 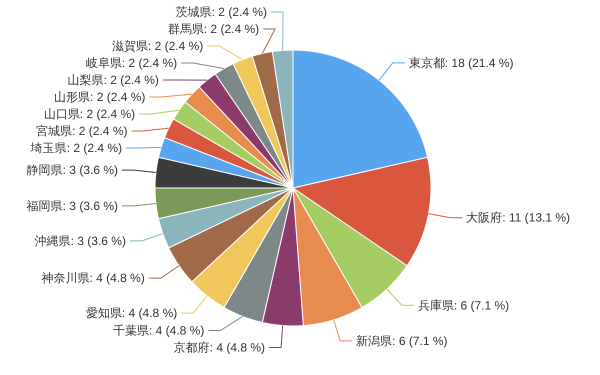 What do you see at coordinates (82, 131) in the screenshot?
I see `slice-label: 宮城県: 2 (2.4 %)` at bounding box center [82, 131].